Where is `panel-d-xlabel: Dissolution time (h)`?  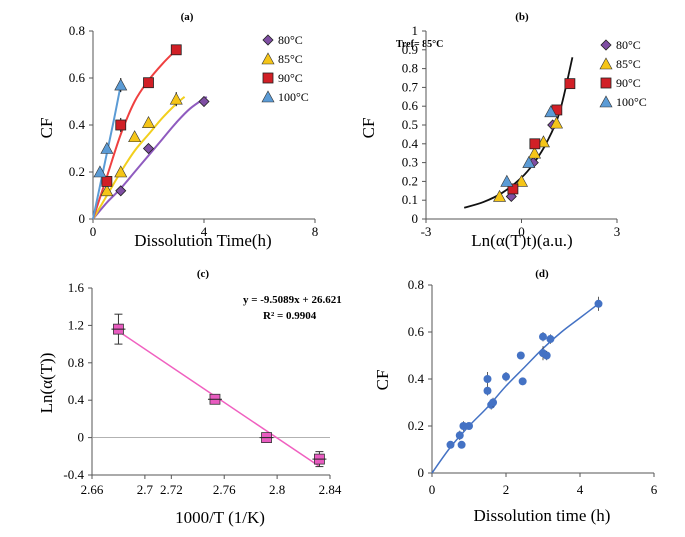 panel-d-xlabel: Dissolution time (h) is located at coordinates (542, 515).